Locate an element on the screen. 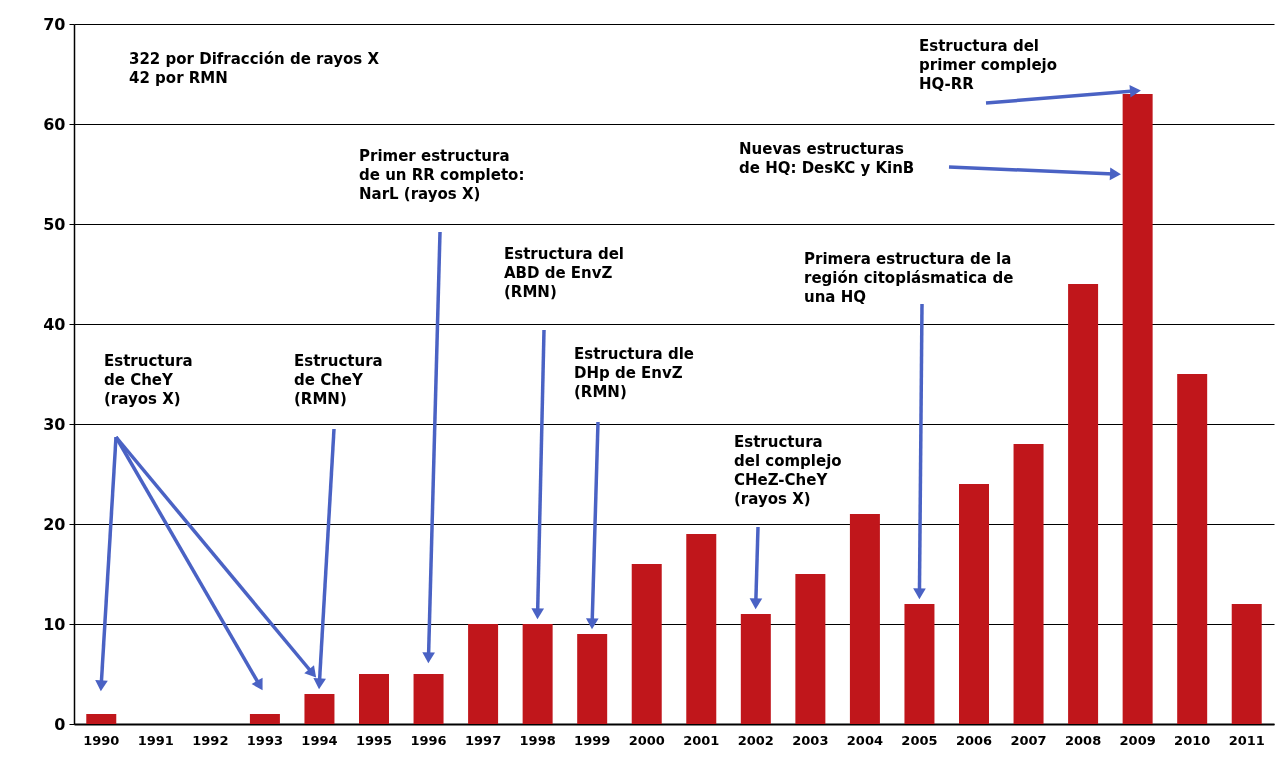  x-tick-label: 2011 is located at coordinates (1246, 740).